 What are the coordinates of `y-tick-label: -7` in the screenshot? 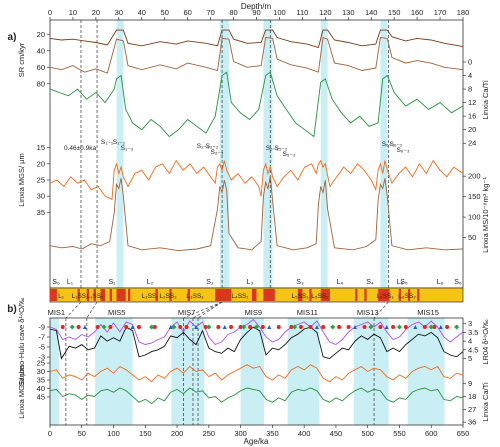 It's located at (41, 337).